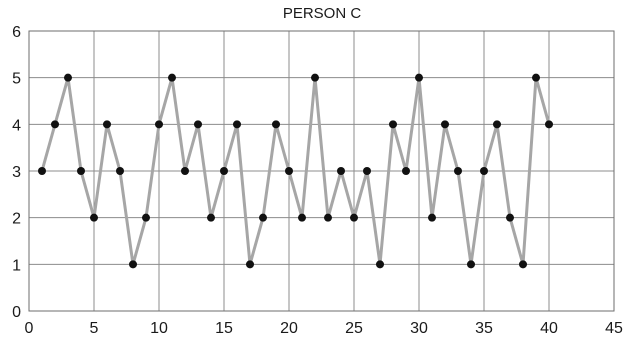  Describe the element at coordinates (224, 328) in the screenshot. I see `x-tick-label: 15` at that location.